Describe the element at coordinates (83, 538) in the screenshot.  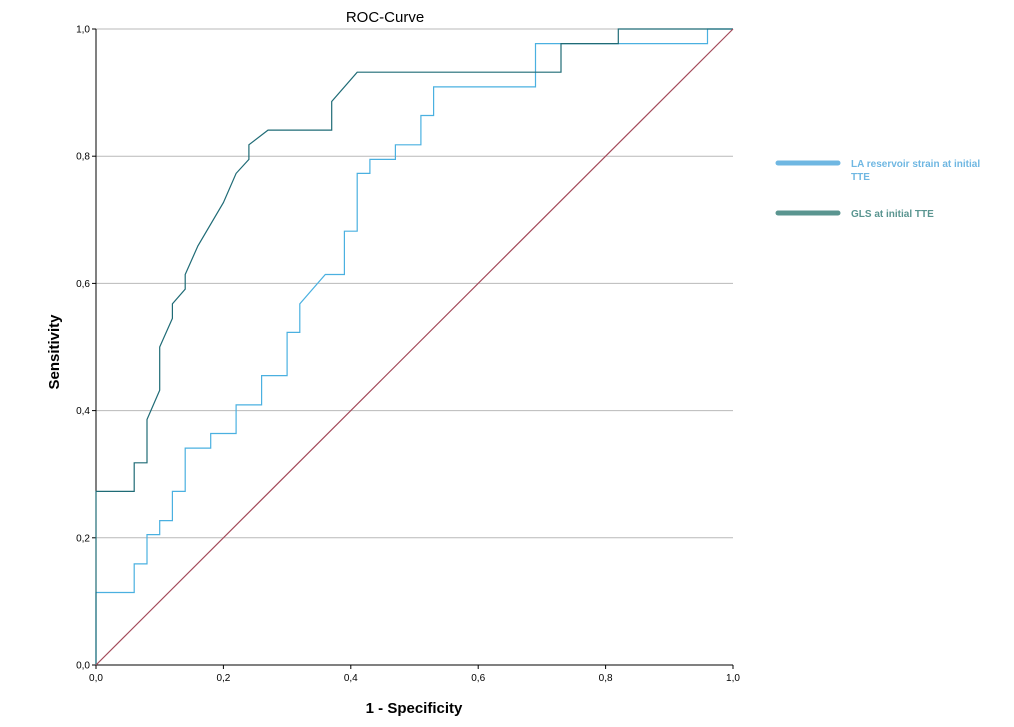
I see `y-tick-label: 0,2` at that location.